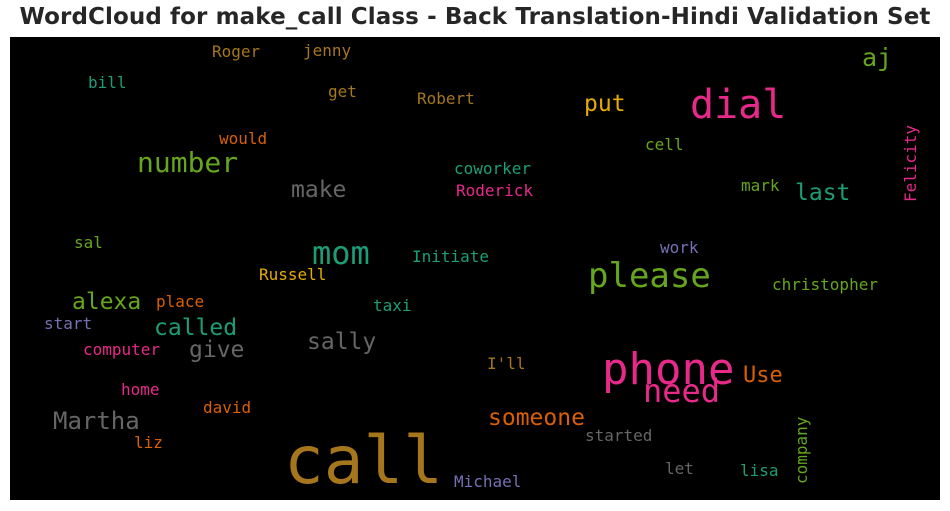 This screenshot has height=511, width=950. Describe the element at coordinates (668, 369) in the screenshot. I see `word-phone: phone` at that location.